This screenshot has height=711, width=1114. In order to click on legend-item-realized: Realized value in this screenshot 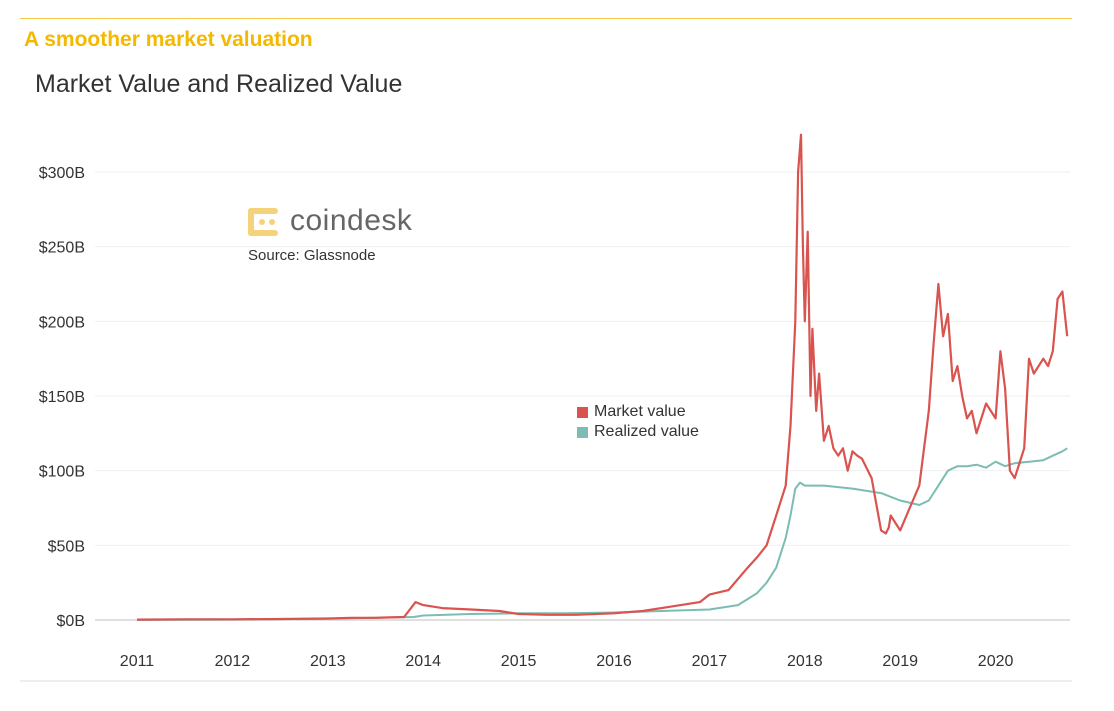, I will do `click(638, 432)`.